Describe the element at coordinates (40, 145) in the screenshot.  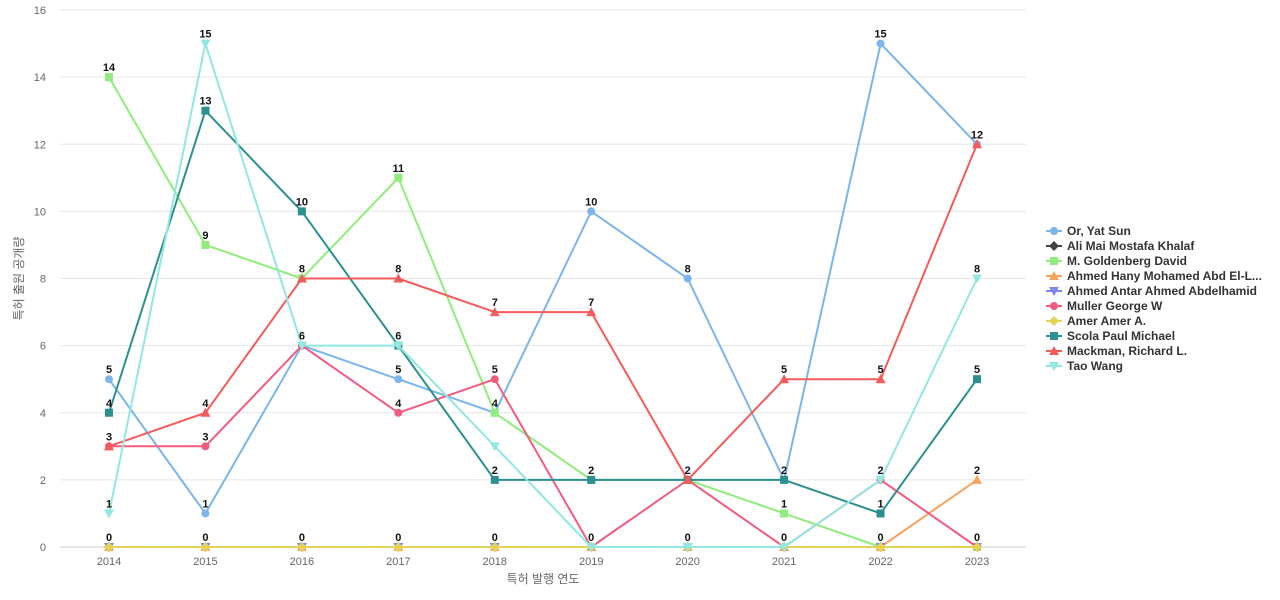
I see `y-tick-label: 12` at that location.